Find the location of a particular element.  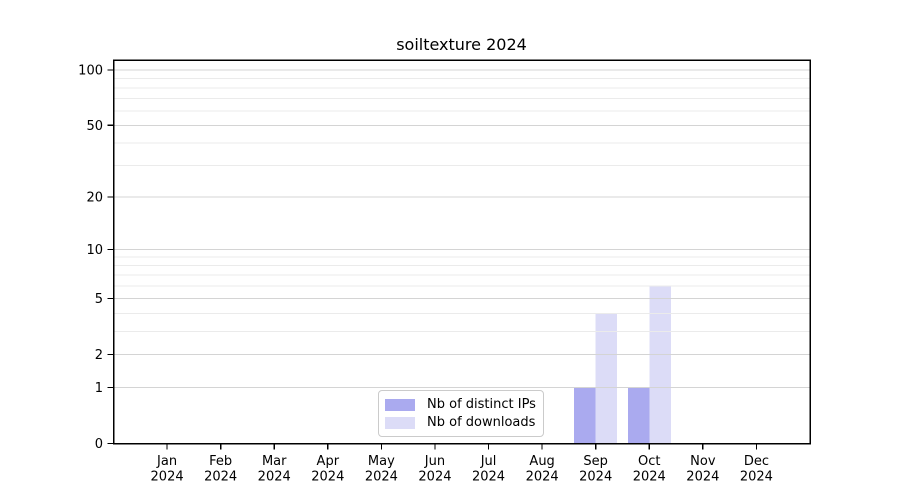

y-tick-label-100: 100 is located at coordinates (90, 71).